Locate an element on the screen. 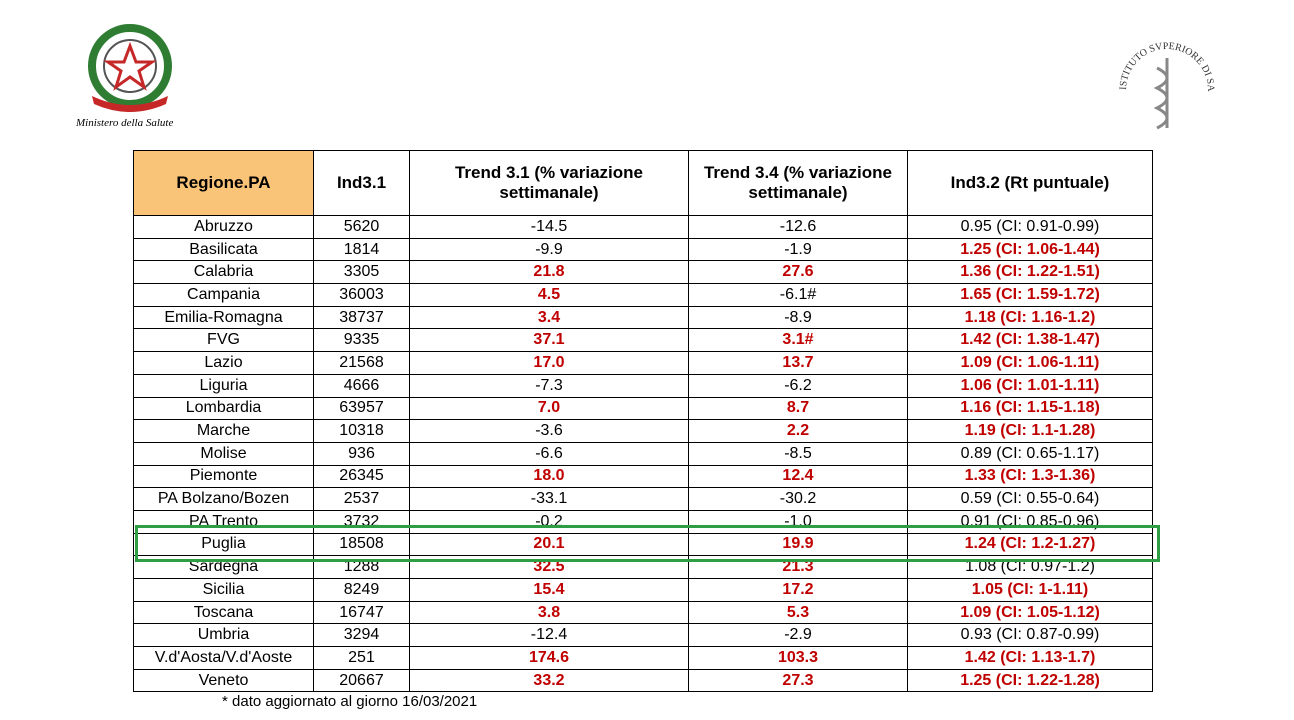  table-cell: Molise is located at coordinates (223, 453).